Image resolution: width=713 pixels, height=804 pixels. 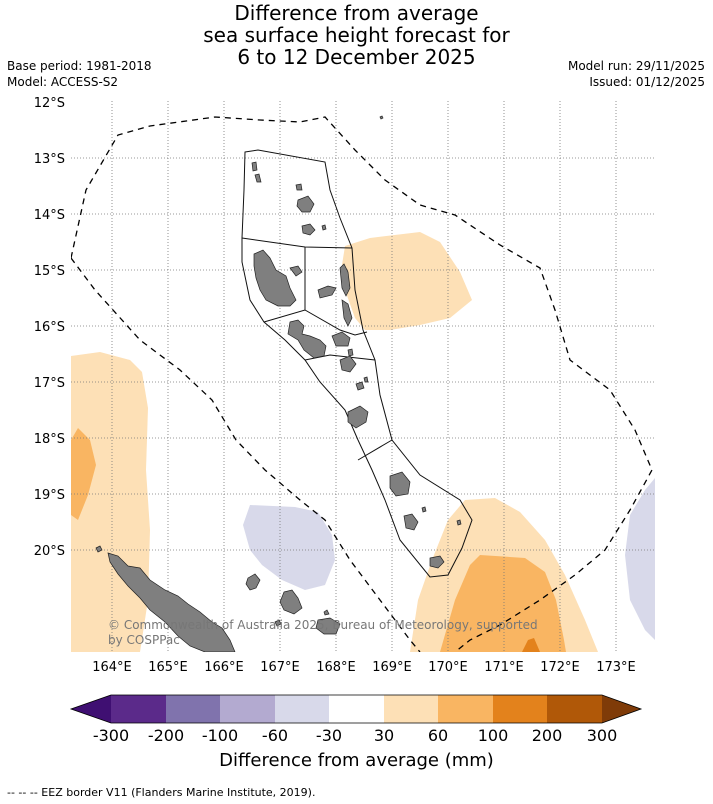 What do you see at coordinates (275, 735) in the screenshot?
I see `colorbar-label: -60` at bounding box center [275, 735].